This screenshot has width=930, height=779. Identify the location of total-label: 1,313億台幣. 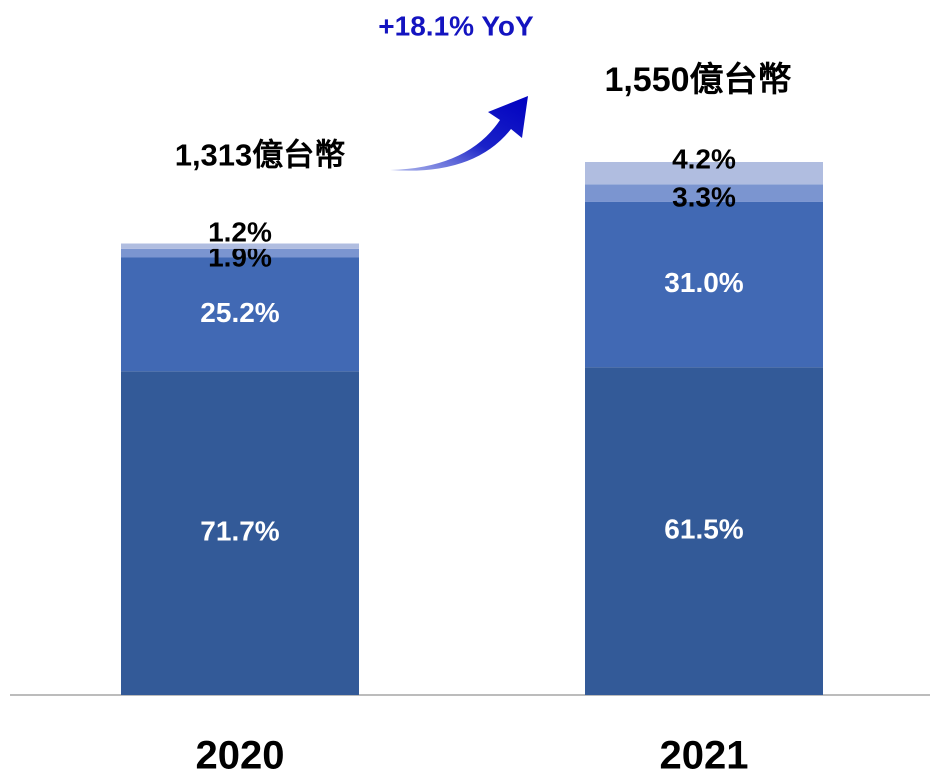
(260, 155).